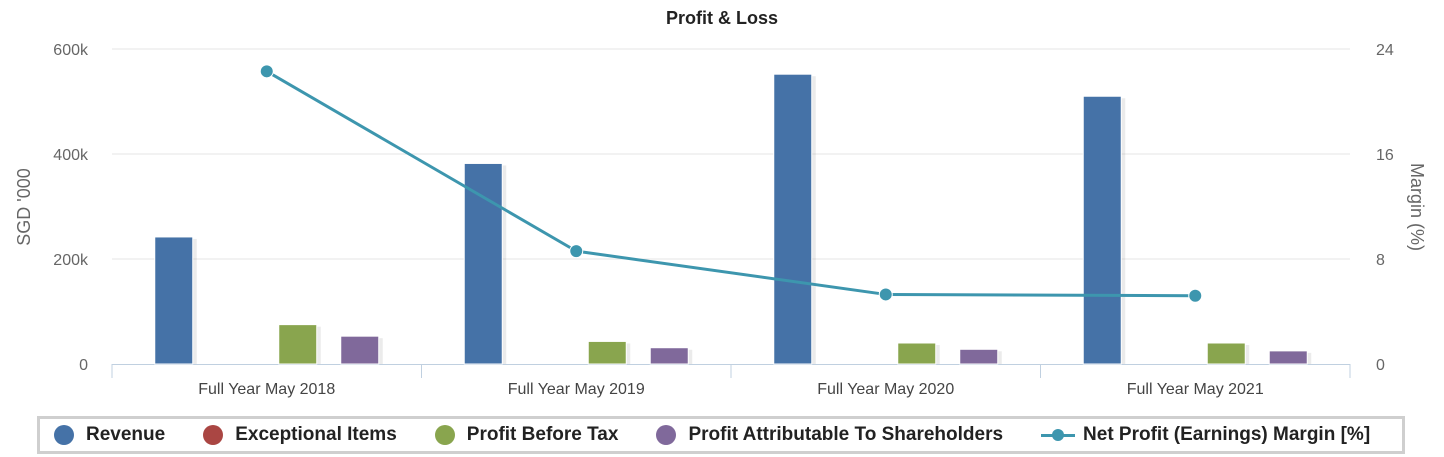 This screenshot has height=457, width=1444. Describe the element at coordinates (1385, 155) in the screenshot. I see `y-right-tick-label: 16` at that location.